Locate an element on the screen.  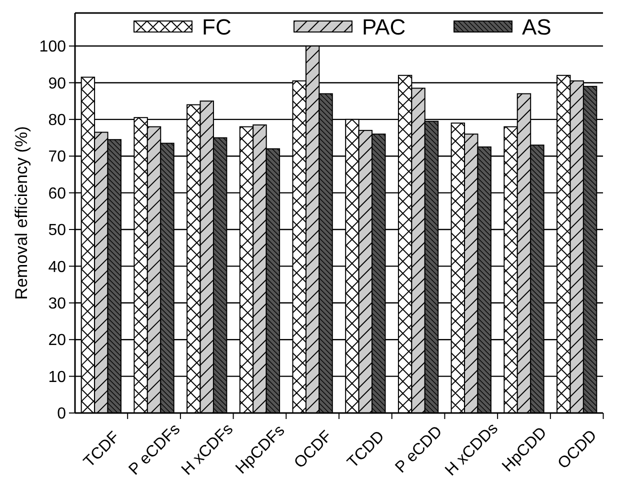
y-tick-label: 60 is located at coordinates (57, 193).